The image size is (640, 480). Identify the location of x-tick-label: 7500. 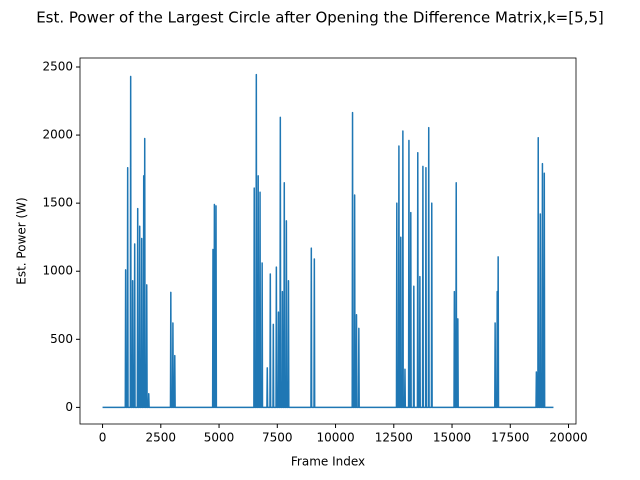
(277, 438).